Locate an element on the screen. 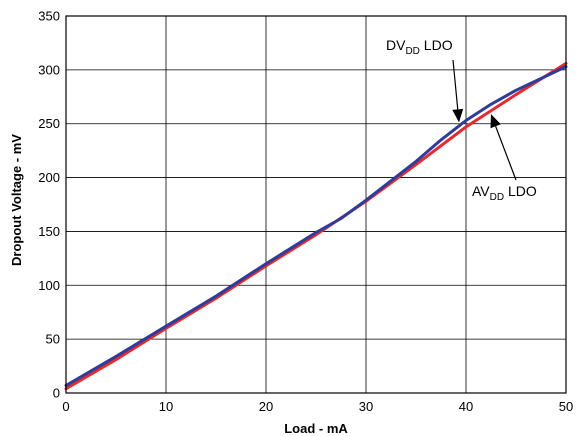  y-tick-label: 200 is located at coordinates (49, 177).